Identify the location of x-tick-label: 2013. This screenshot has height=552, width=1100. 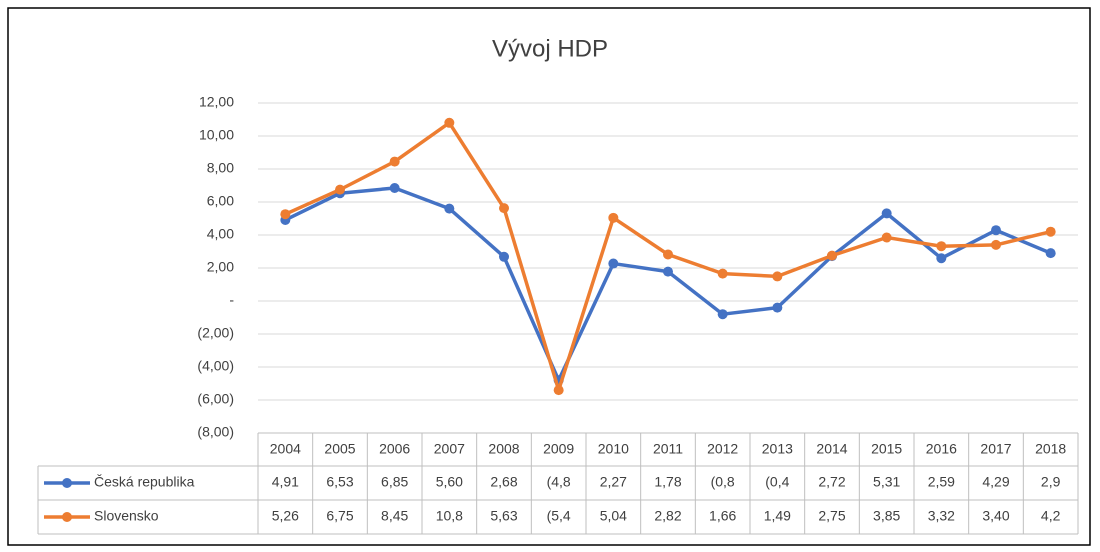
(777, 449).